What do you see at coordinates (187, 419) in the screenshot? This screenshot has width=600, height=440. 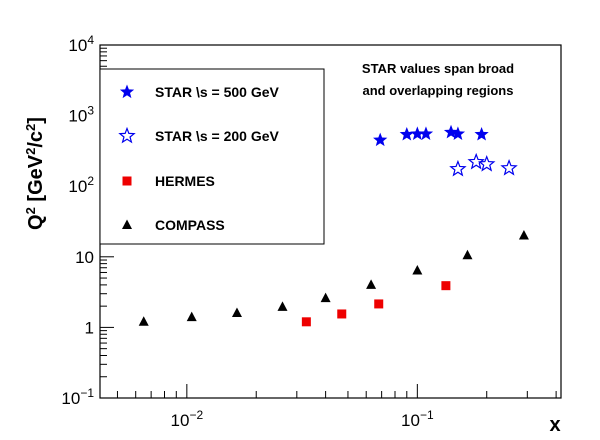 I see `x-tick-label: 10⁻²` at bounding box center [187, 419].